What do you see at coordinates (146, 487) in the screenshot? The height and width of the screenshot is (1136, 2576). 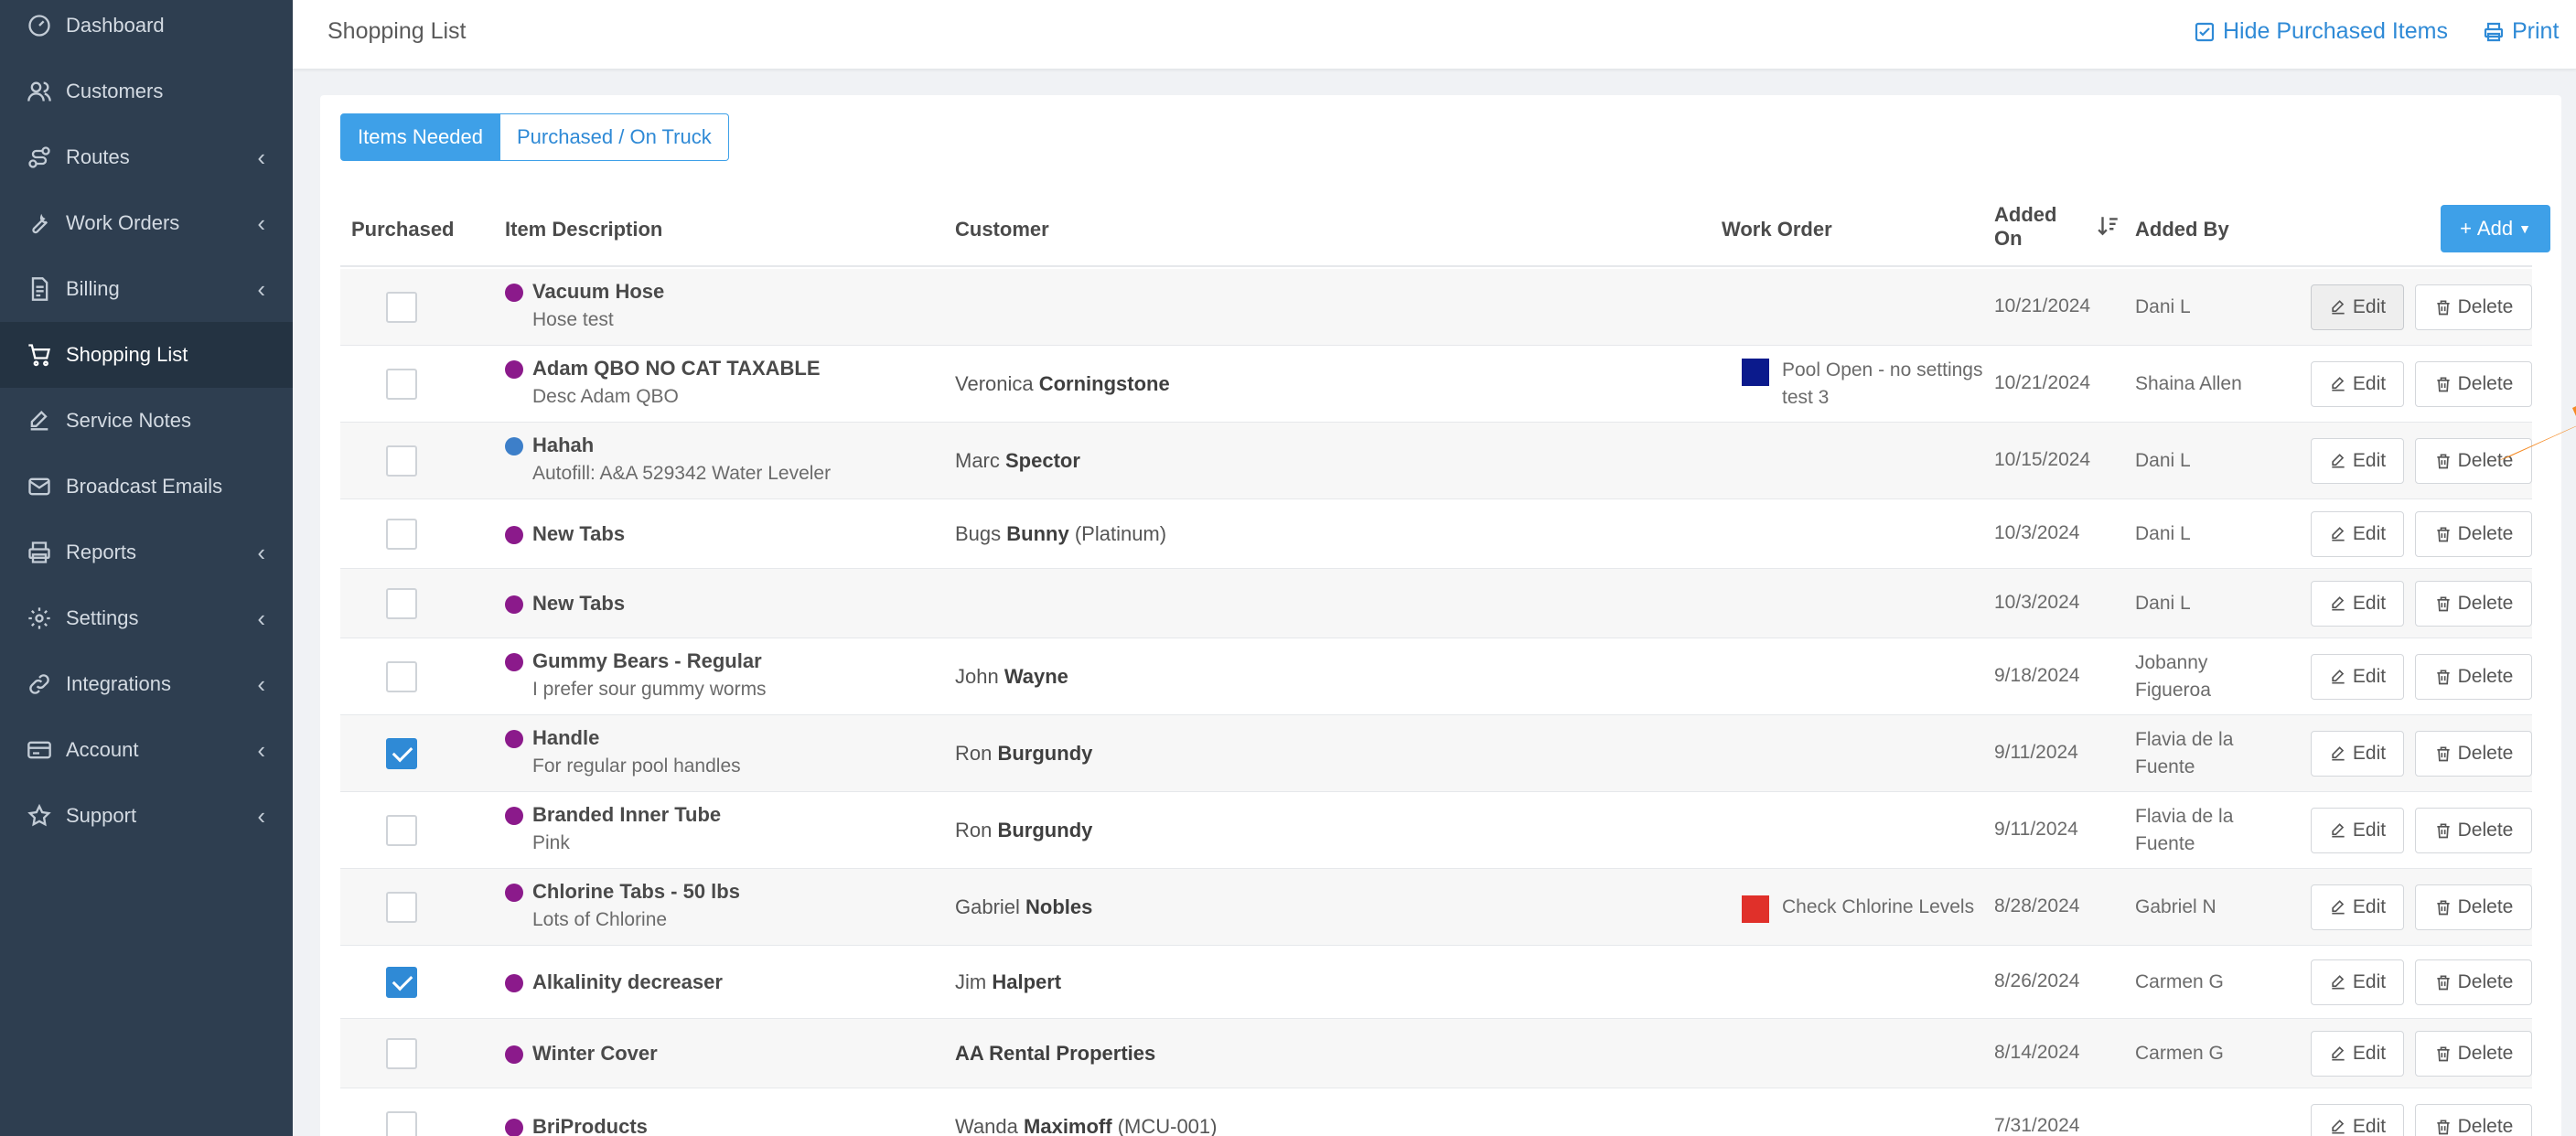 I see `sidebar-item-broadcast-emails: Broadcast Emails` at bounding box center [146, 487].